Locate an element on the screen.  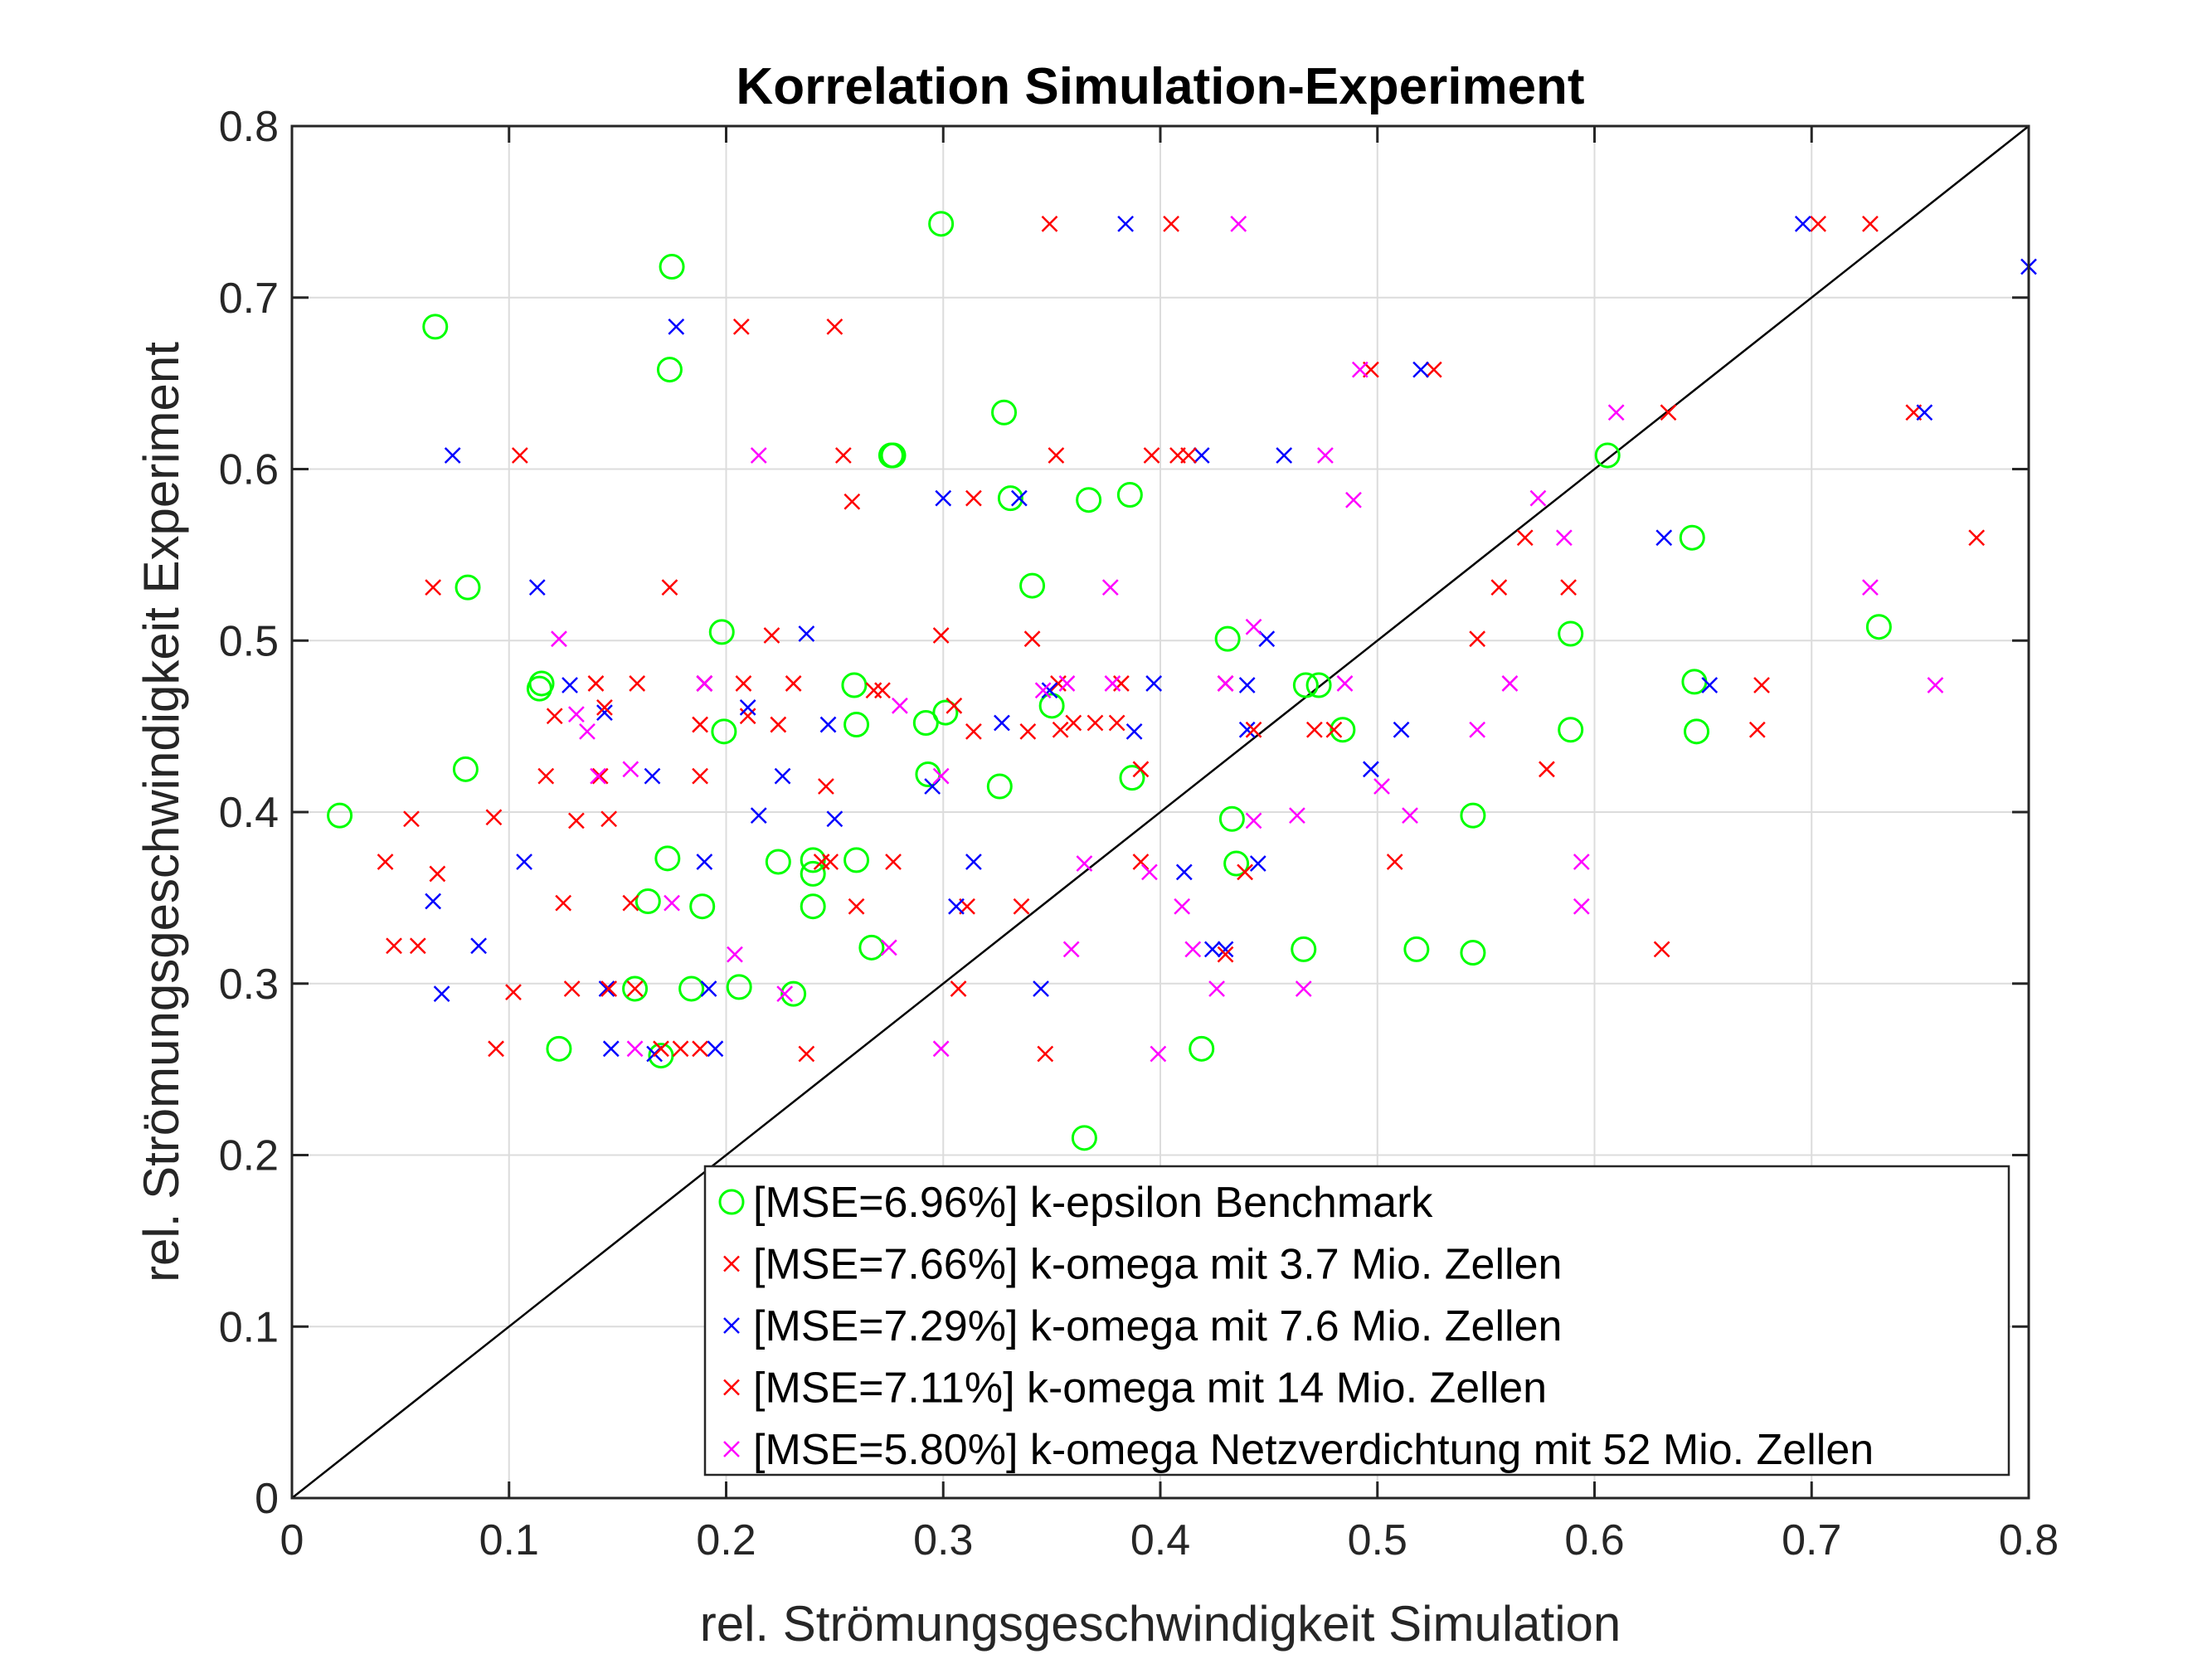
x-tick-label: 0.5 is located at coordinates (1378, 1540).